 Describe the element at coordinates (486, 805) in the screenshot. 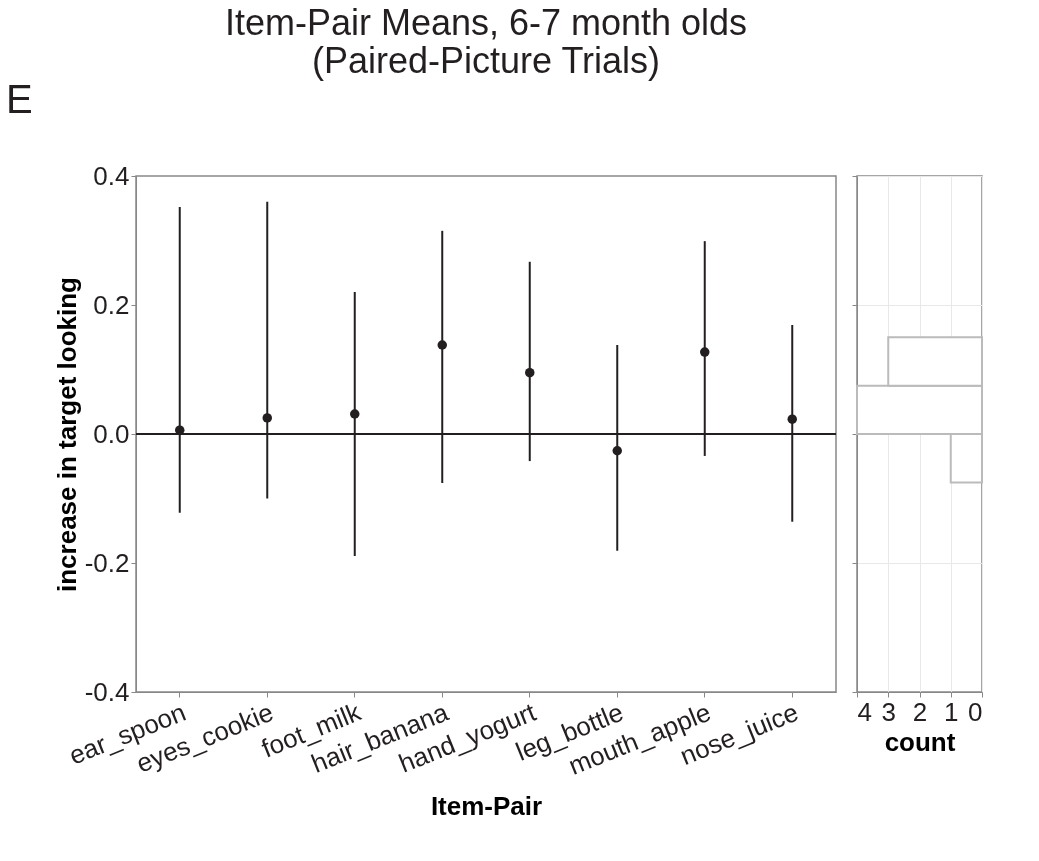

I see `x-axis-title: Item-Pair` at that location.